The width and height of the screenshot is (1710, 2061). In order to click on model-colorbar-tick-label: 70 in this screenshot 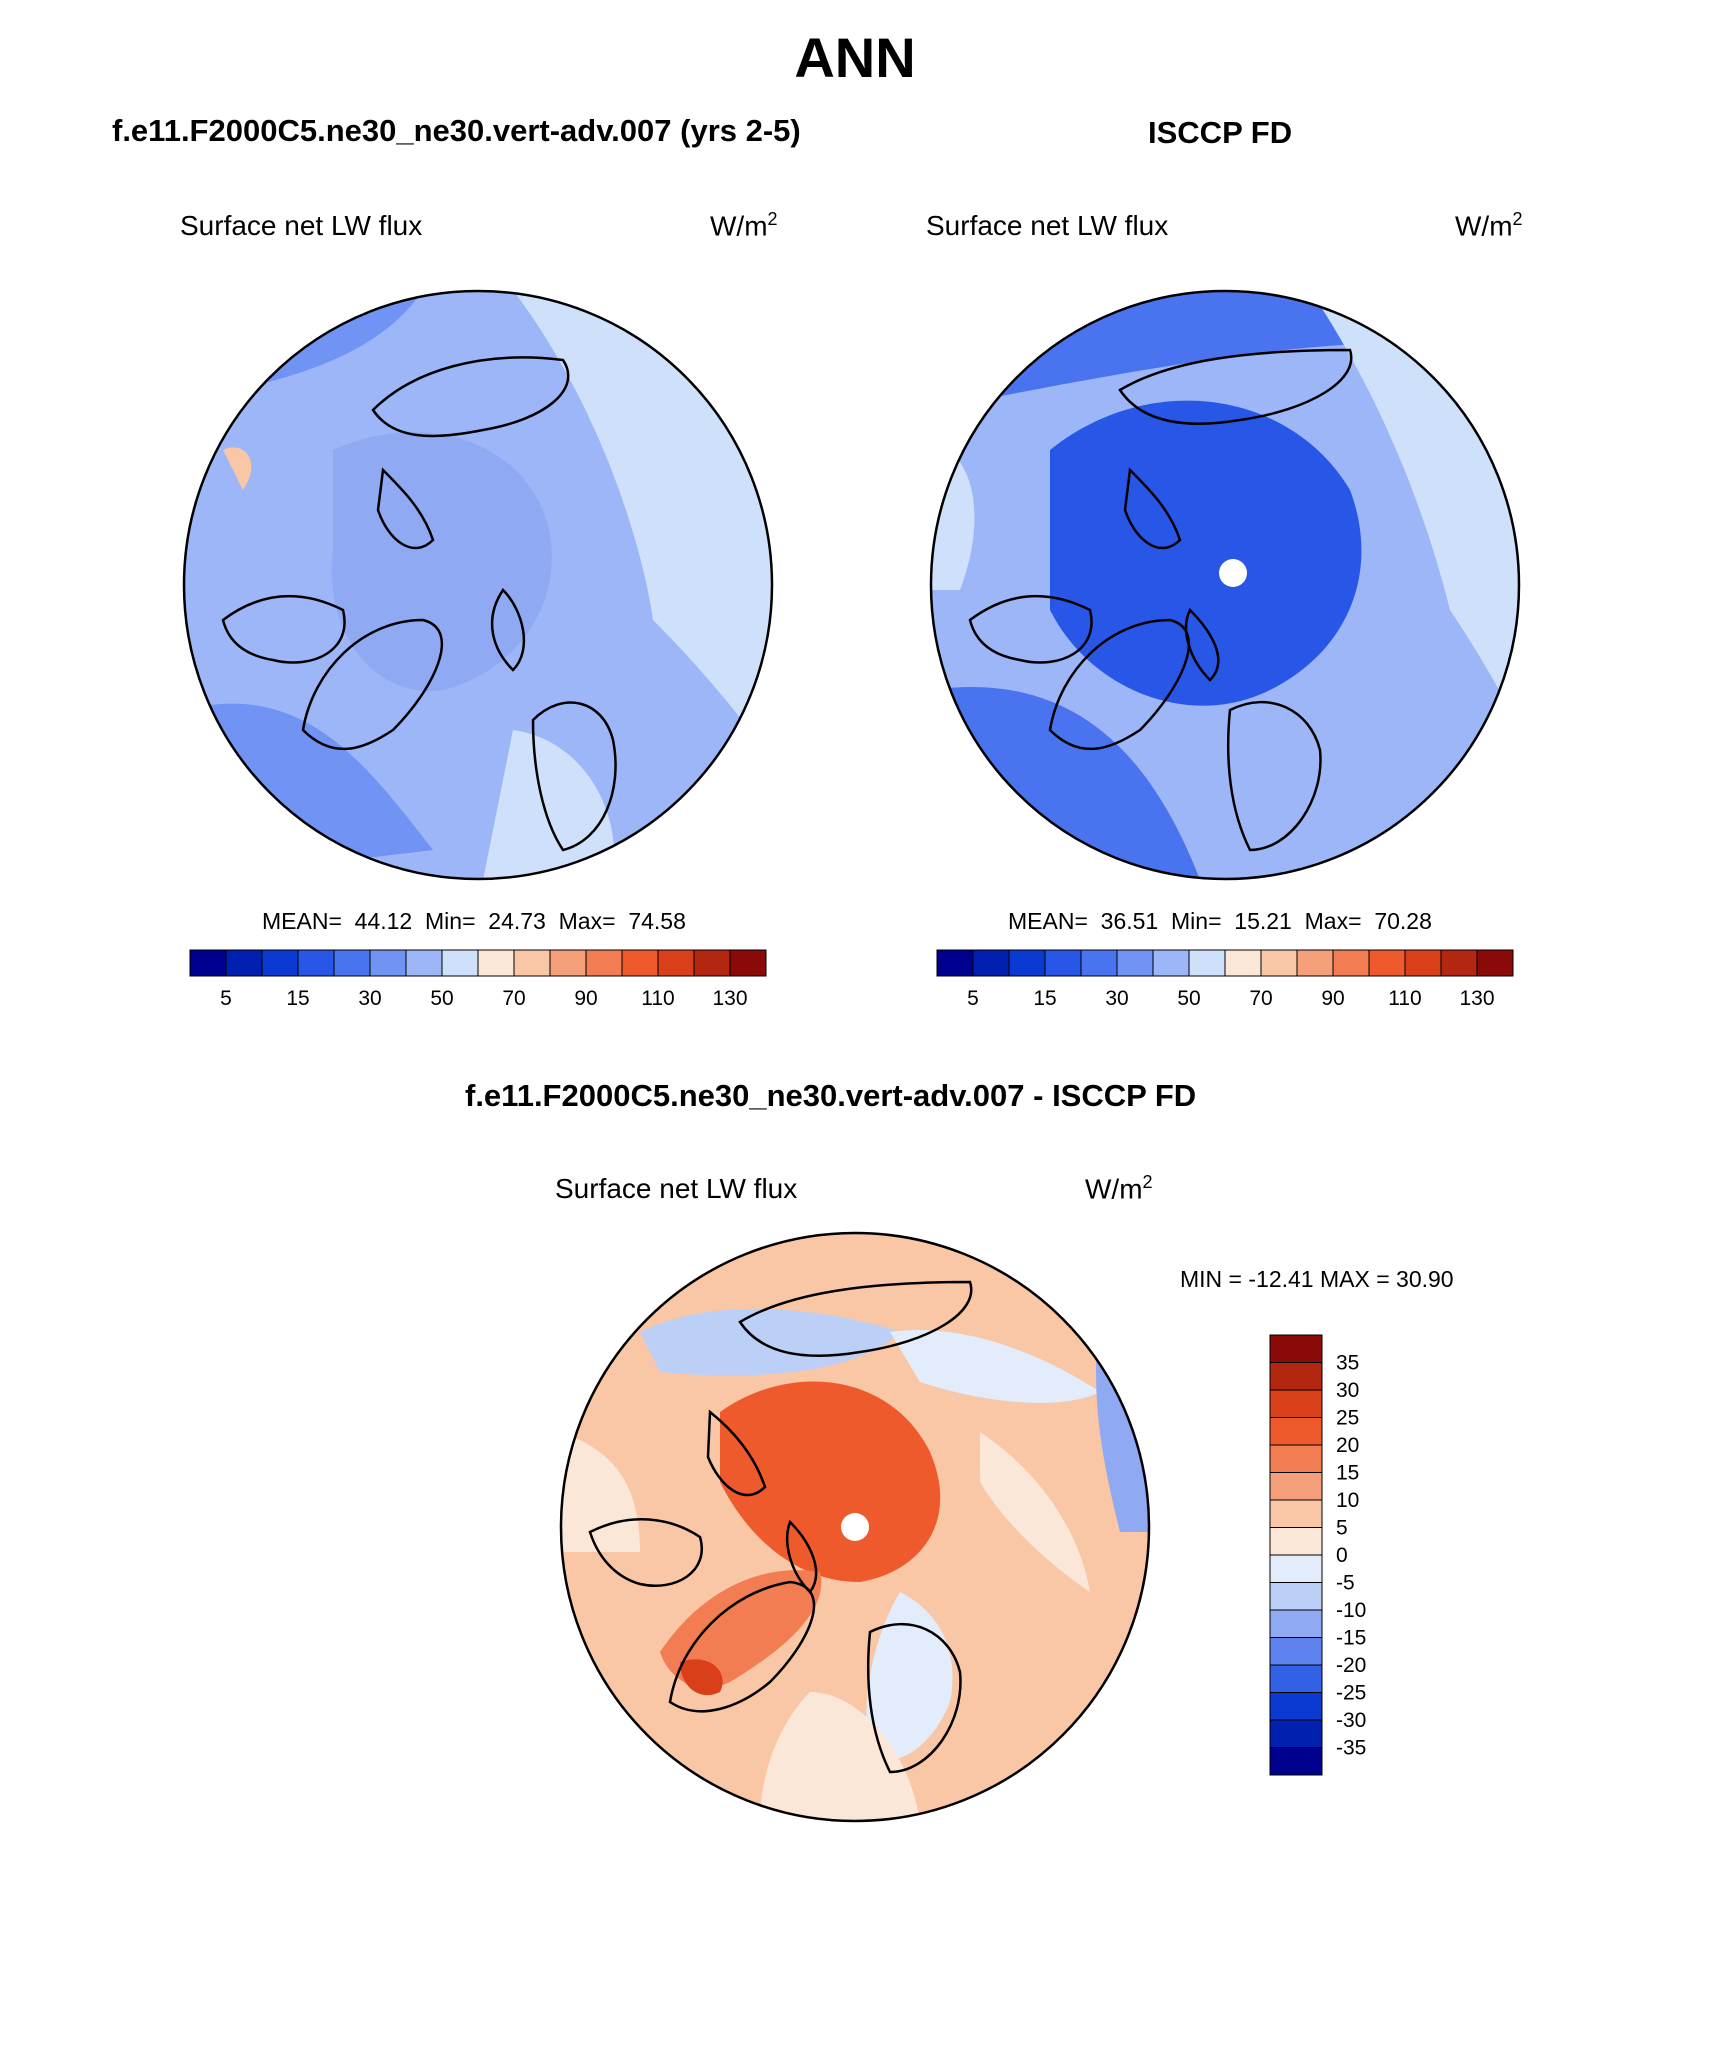, I will do `click(513, 998)`.